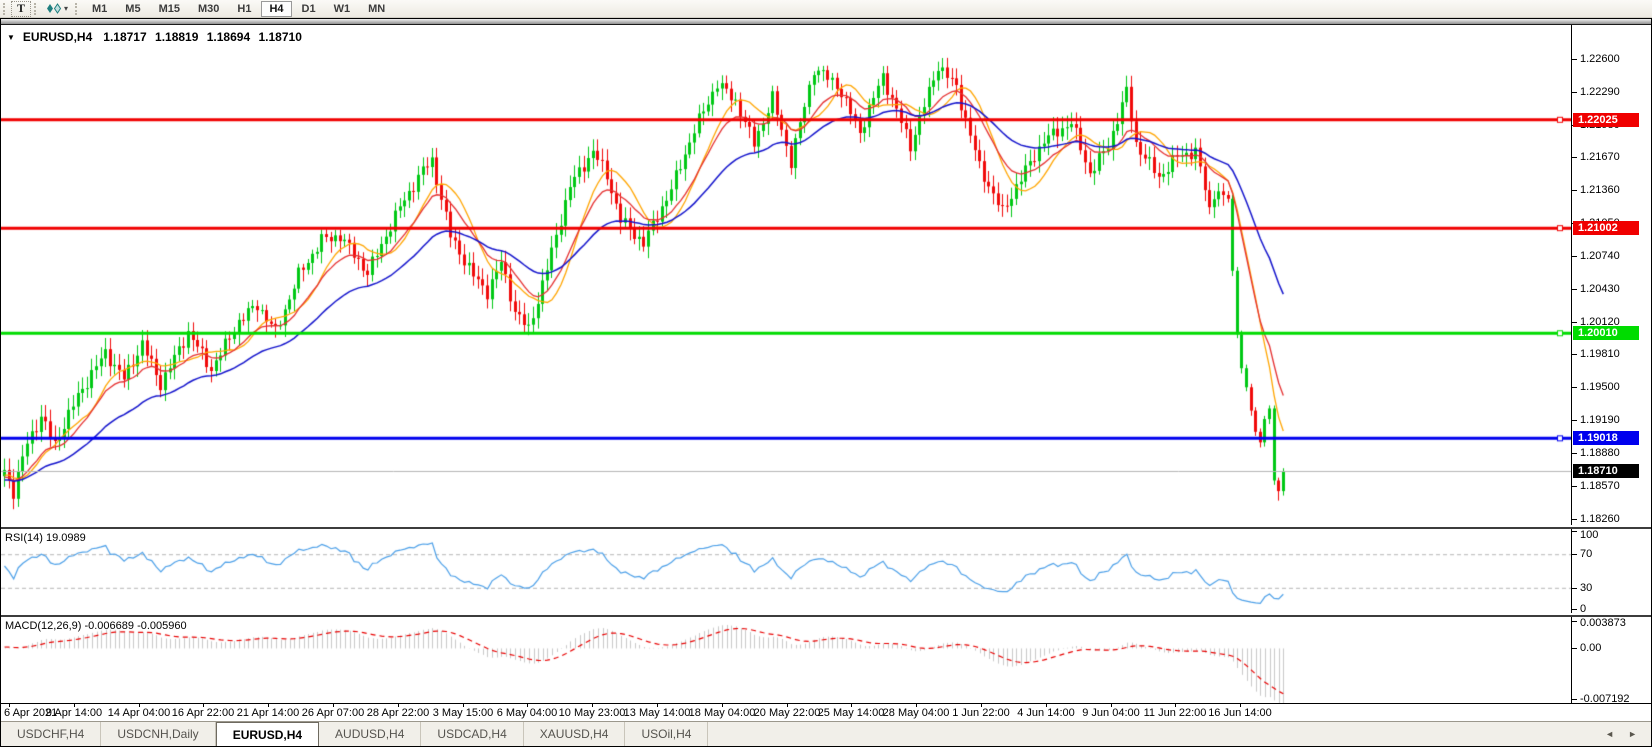  What do you see at coordinates (1632, 734) in the screenshot?
I see `tab-scroll-right-icon: ►` at bounding box center [1632, 734].